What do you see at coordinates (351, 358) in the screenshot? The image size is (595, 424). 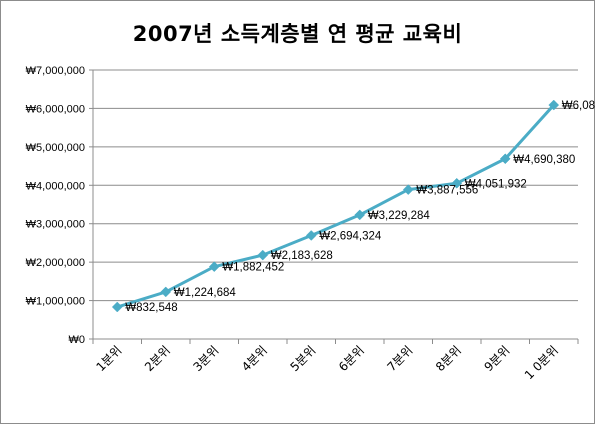 I see `x-tick-label: 6분위` at bounding box center [351, 358].